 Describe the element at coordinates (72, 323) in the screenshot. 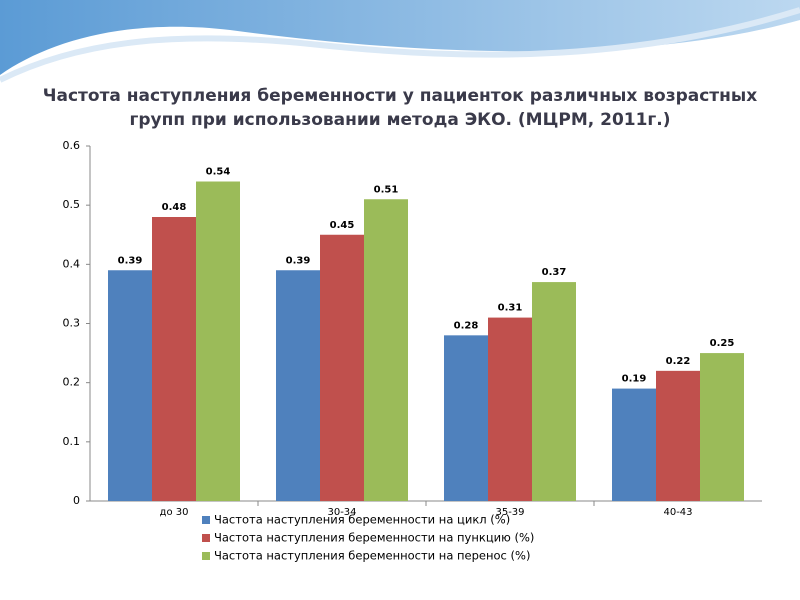

I see `y-tick-label: 0.3` at that location.